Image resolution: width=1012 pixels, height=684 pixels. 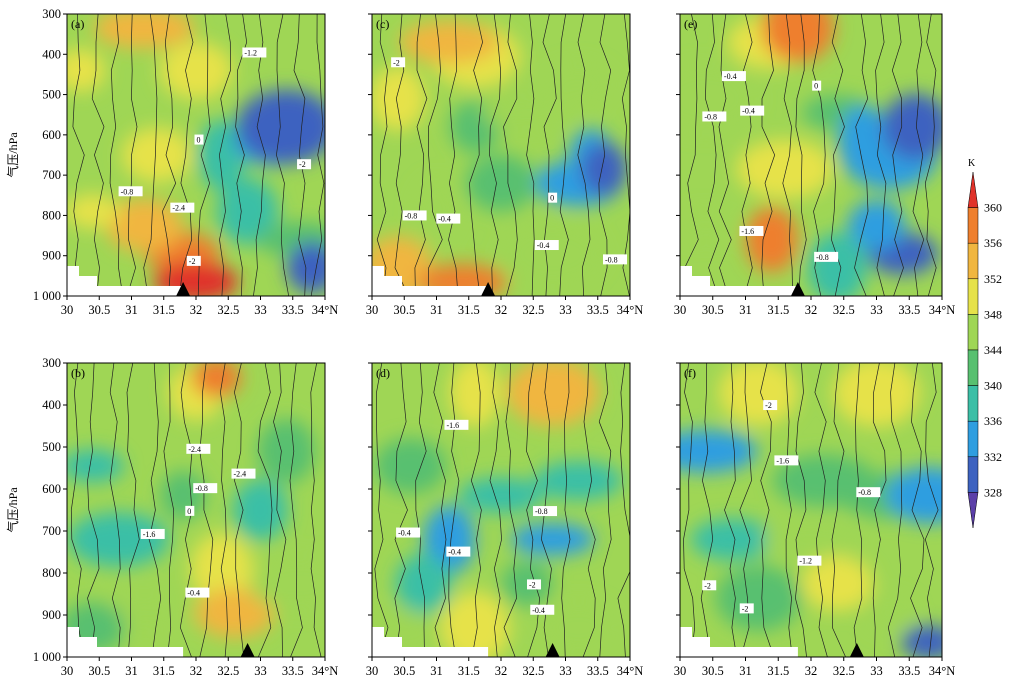 What do you see at coordinates (993, 243) in the screenshot?
I see `colorbar-tick-label: 356` at bounding box center [993, 243].